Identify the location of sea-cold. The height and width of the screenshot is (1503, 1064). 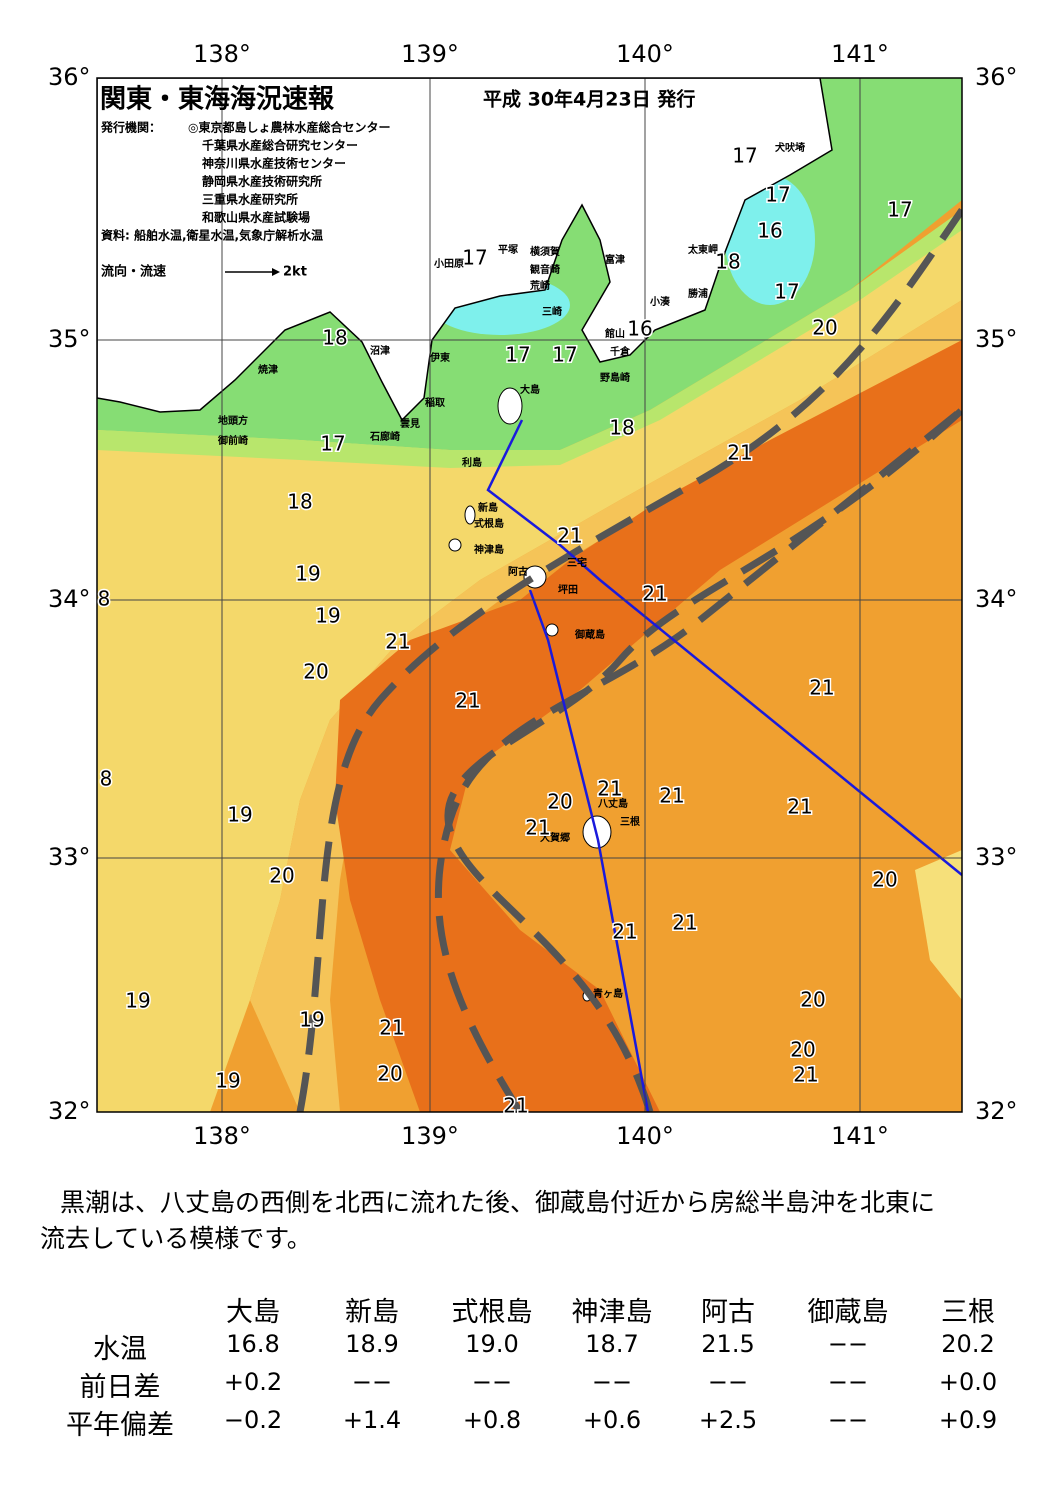
(770, 240).